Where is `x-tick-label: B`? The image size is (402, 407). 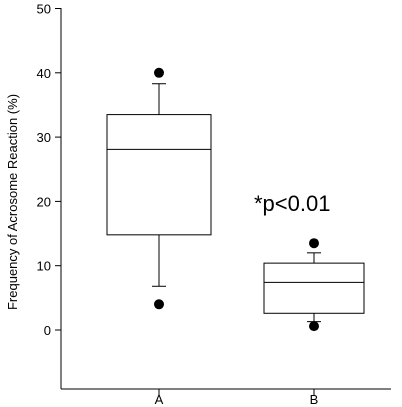
x-tick-label: B is located at coordinates (314, 399).